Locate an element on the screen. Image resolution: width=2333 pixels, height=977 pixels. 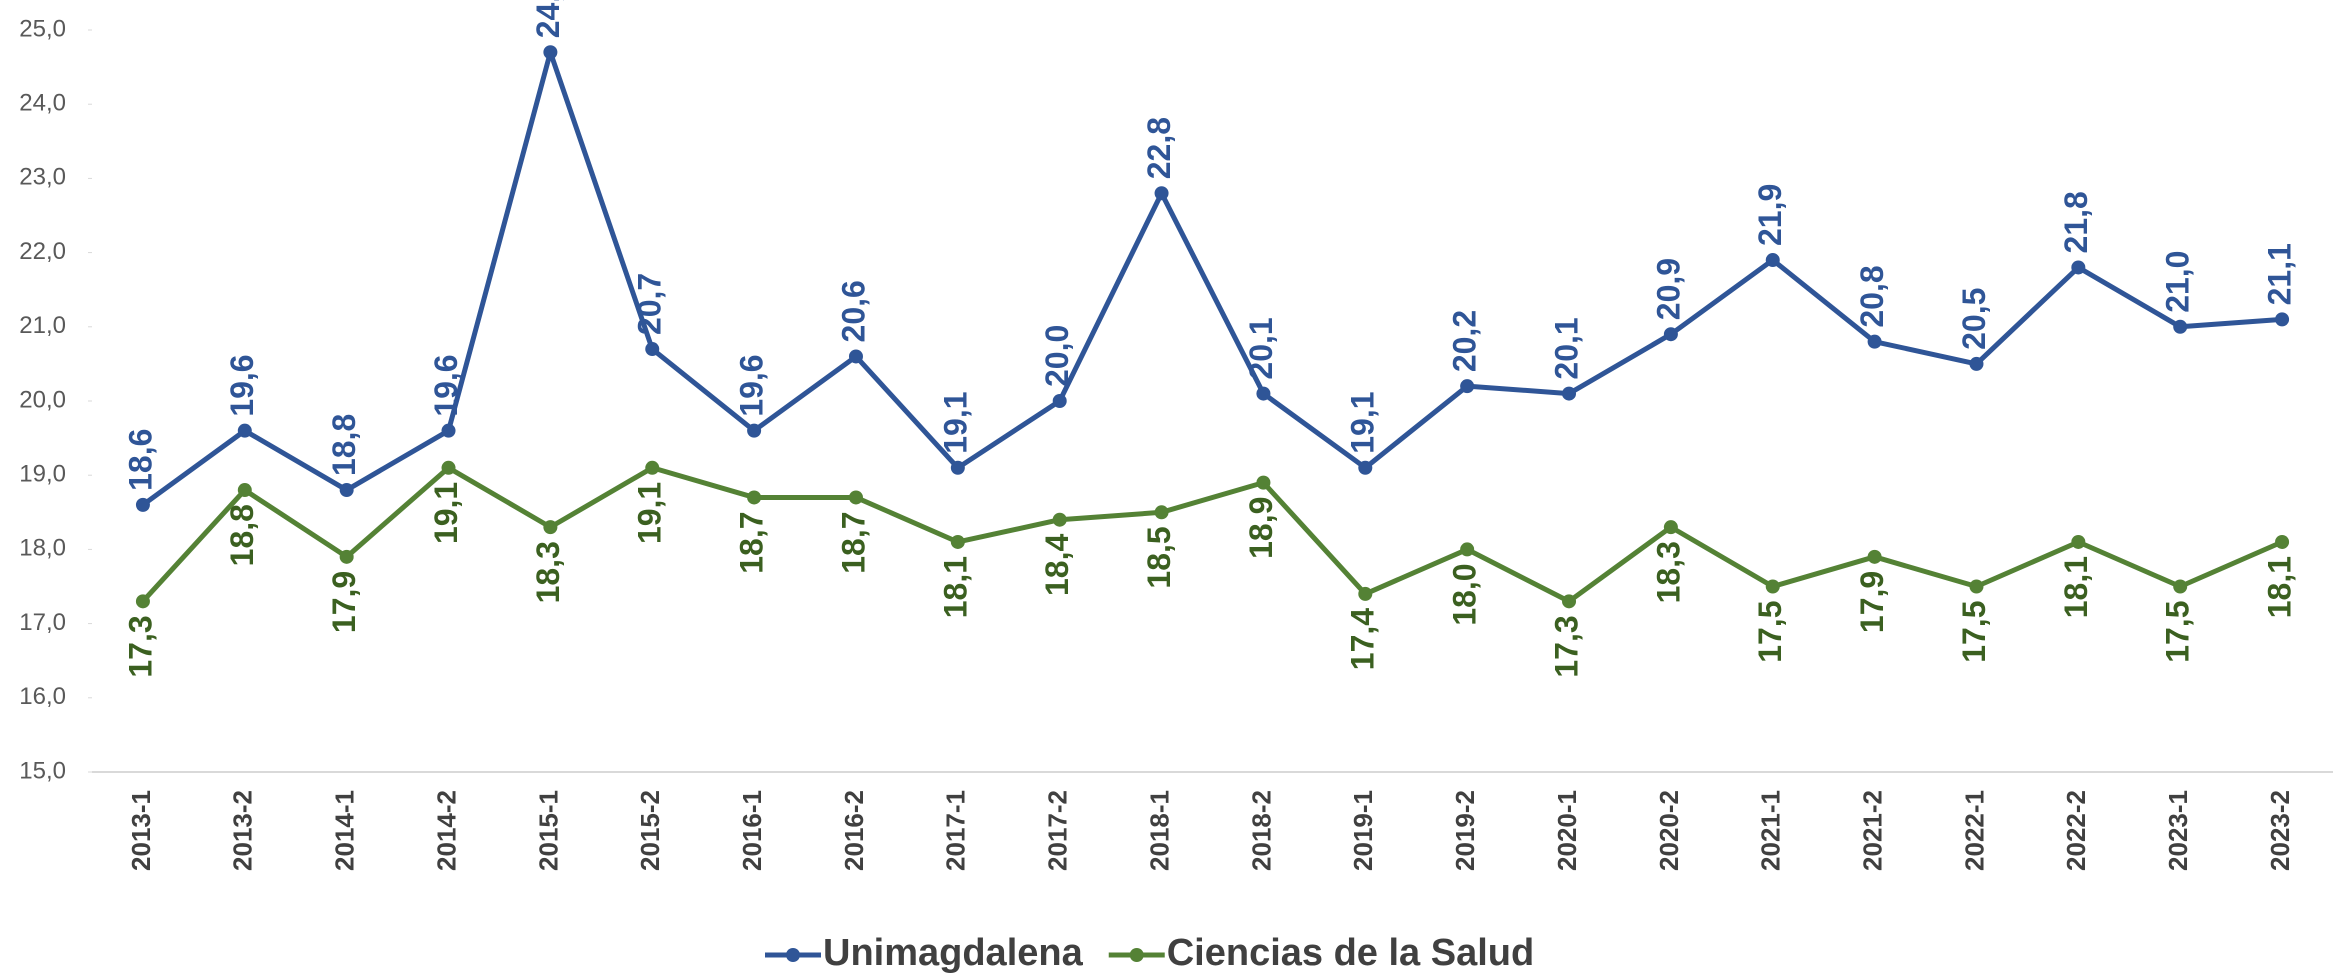
x-tick-label: 2023-2 is located at coordinates (2280, 830).